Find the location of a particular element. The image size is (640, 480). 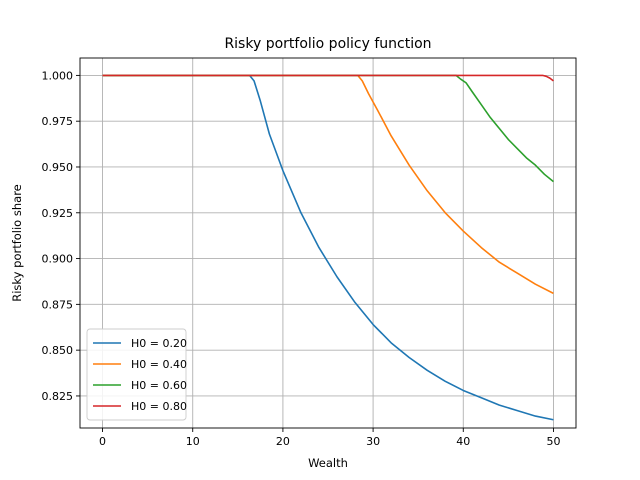

legend-box is located at coordinates (136, 374).